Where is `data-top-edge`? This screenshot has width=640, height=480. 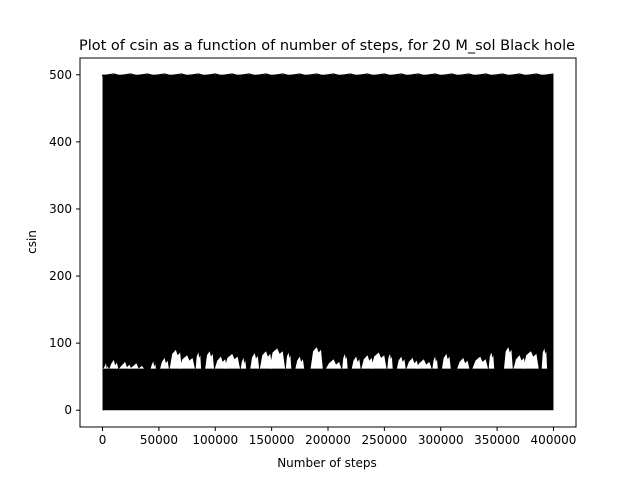
data-top-edge is located at coordinates (327, 75).